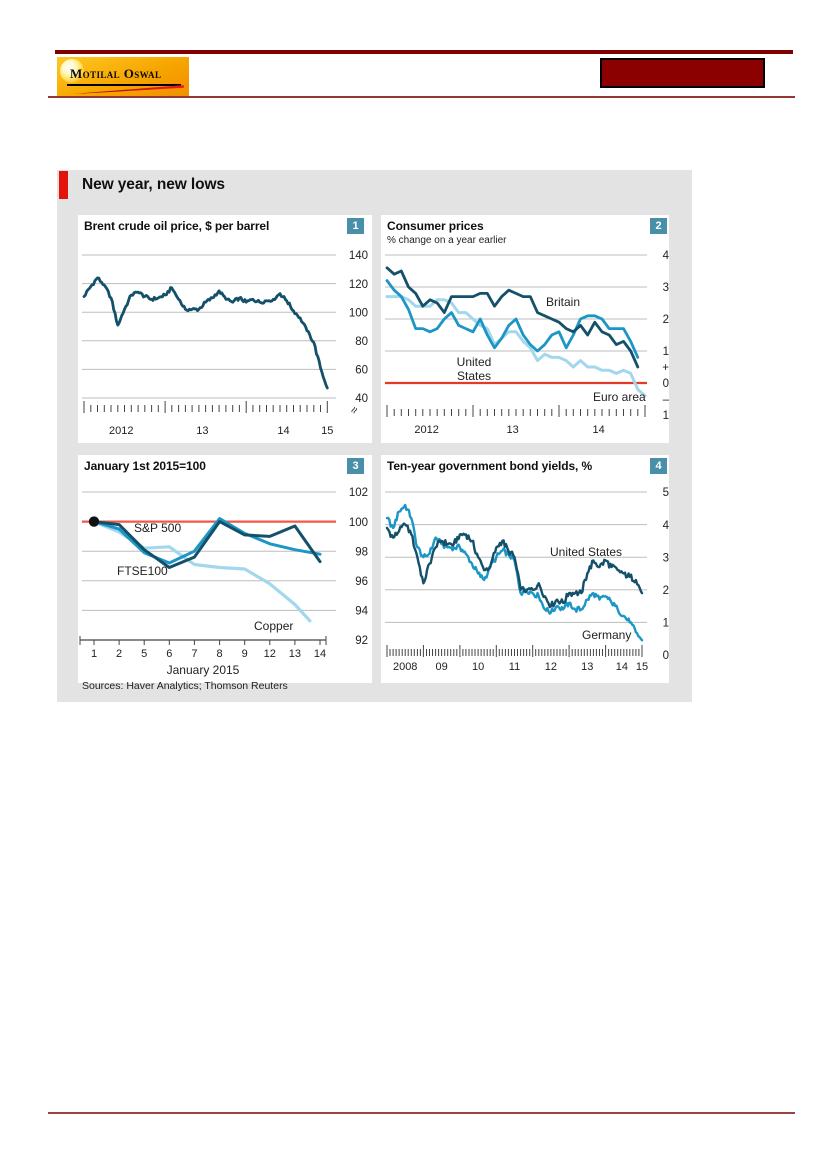  Describe the element at coordinates (203, 670) in the screenshot. I see `svg-text: January 2015` at that location.